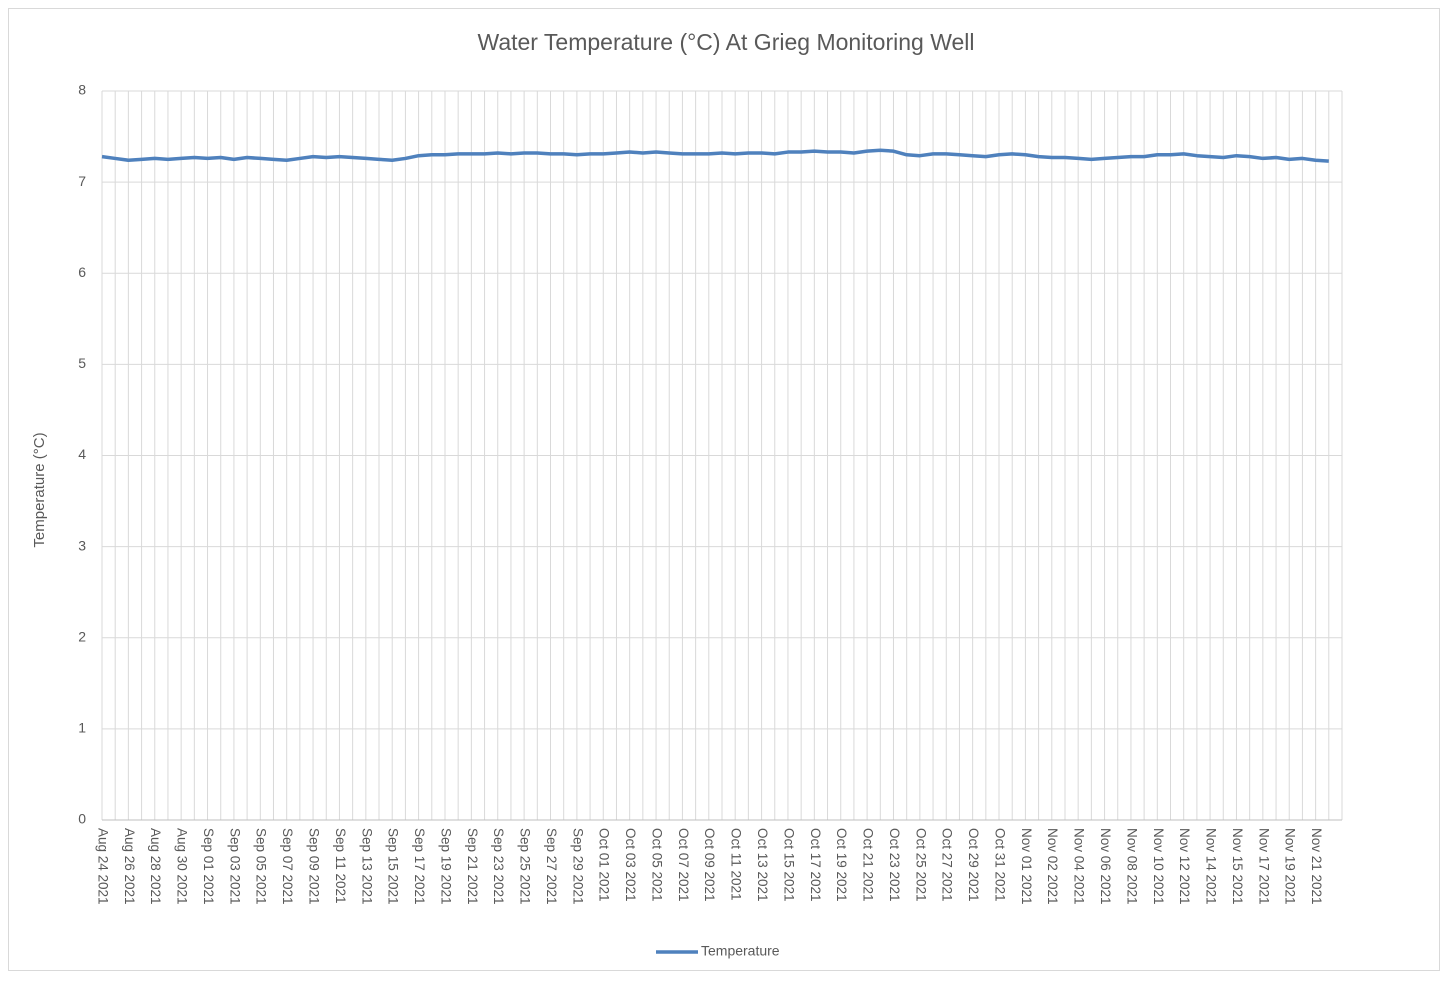 This screenshot has width=1448, height=984. I want to click on x-tick-label: Nov 08 2021, so click(1131, 866).